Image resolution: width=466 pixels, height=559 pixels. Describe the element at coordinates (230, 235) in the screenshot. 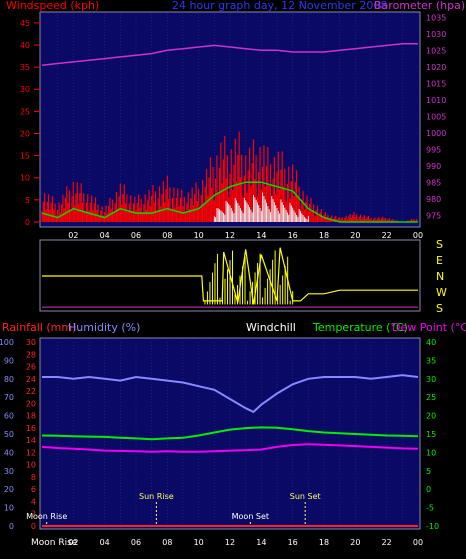

I see `wind-time-tick-label: 12` at that location.